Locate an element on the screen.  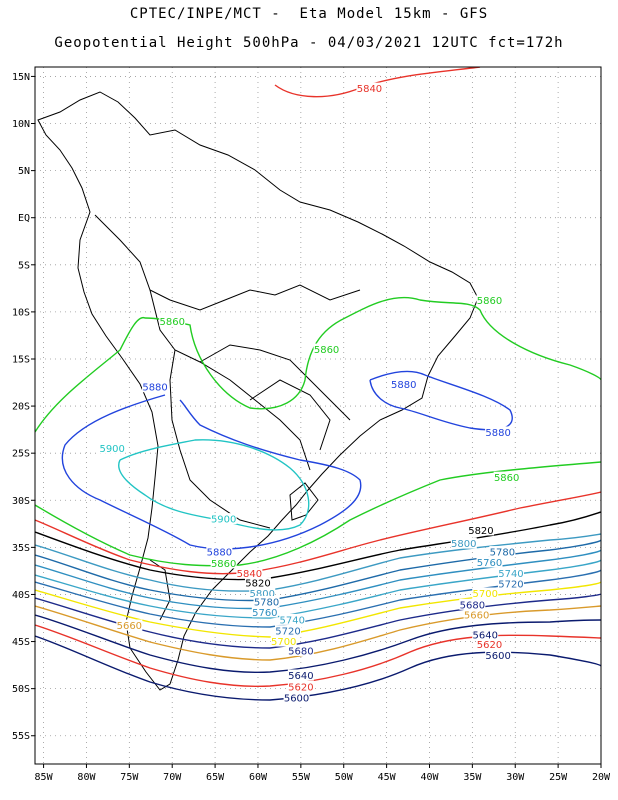
y-tick-label: 10N is located at coordinates (21, 124).